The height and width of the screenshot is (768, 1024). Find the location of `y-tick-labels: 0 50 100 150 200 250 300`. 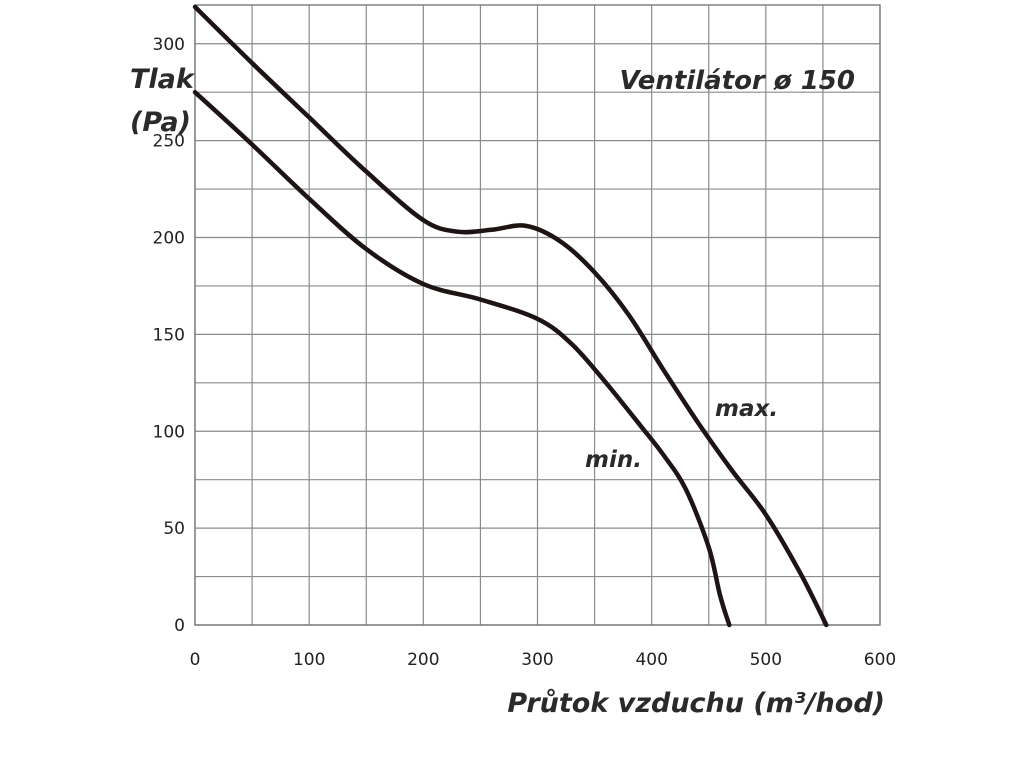

y-tick-labels: 0 50 100 150 200 250 300 is located at coordinates (169, 335).